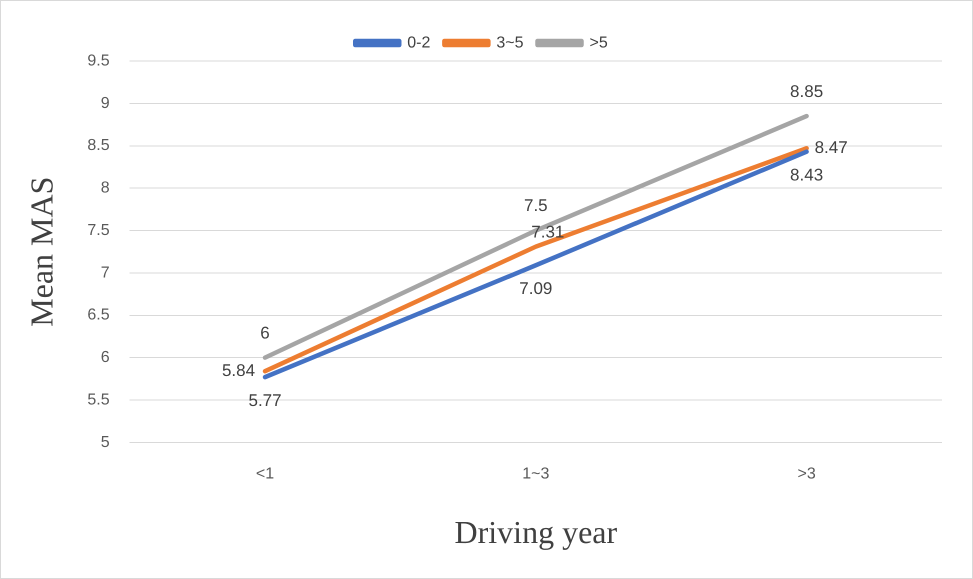 This screenshot has height=579, width=973. I want to click on y-tick-label: 8, so click(105, 188).